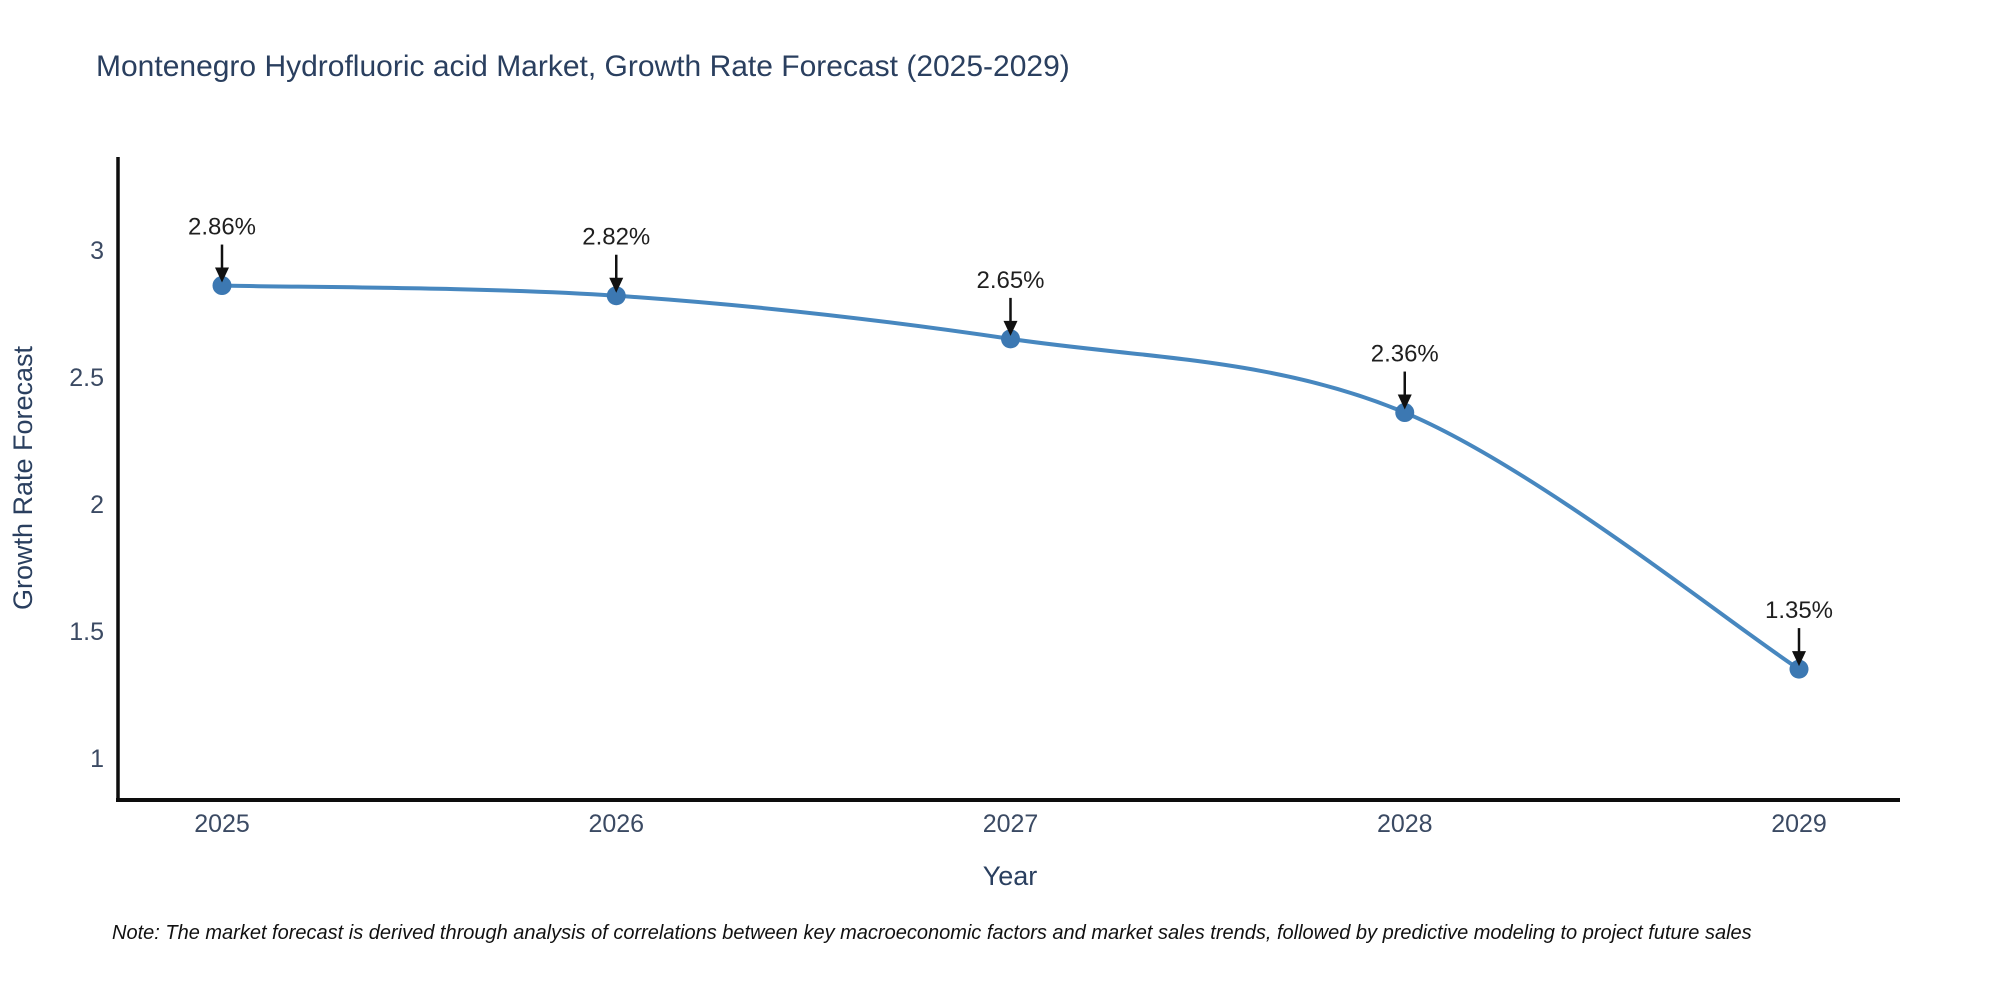  Describe the element at coordinates (97, 251) in the screenshot. I see `y-tick-label: 3` at that location.